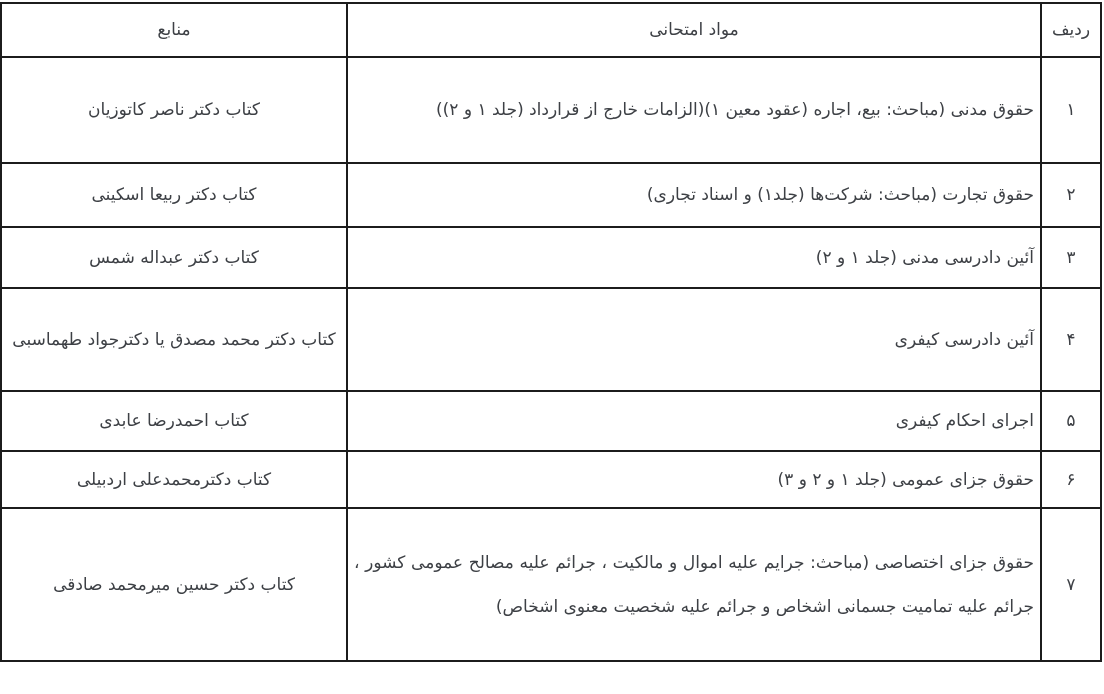  Describe the element at coordinates (174, 421) in the screenshot. I see `source-cell: کتاب احمدرضا عابدی` at that location.